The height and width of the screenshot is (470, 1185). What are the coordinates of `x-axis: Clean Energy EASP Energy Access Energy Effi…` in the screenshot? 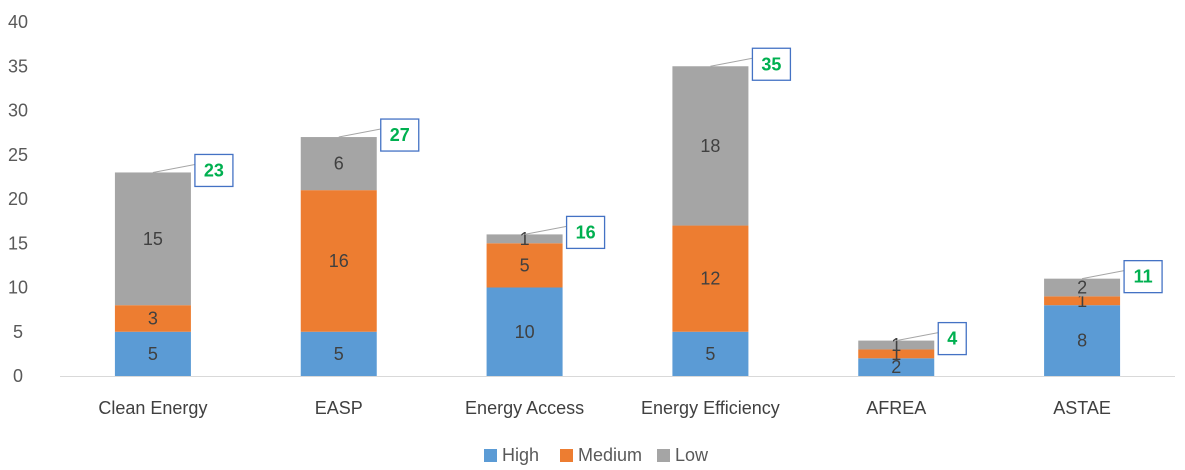 It's located at (604, 408).